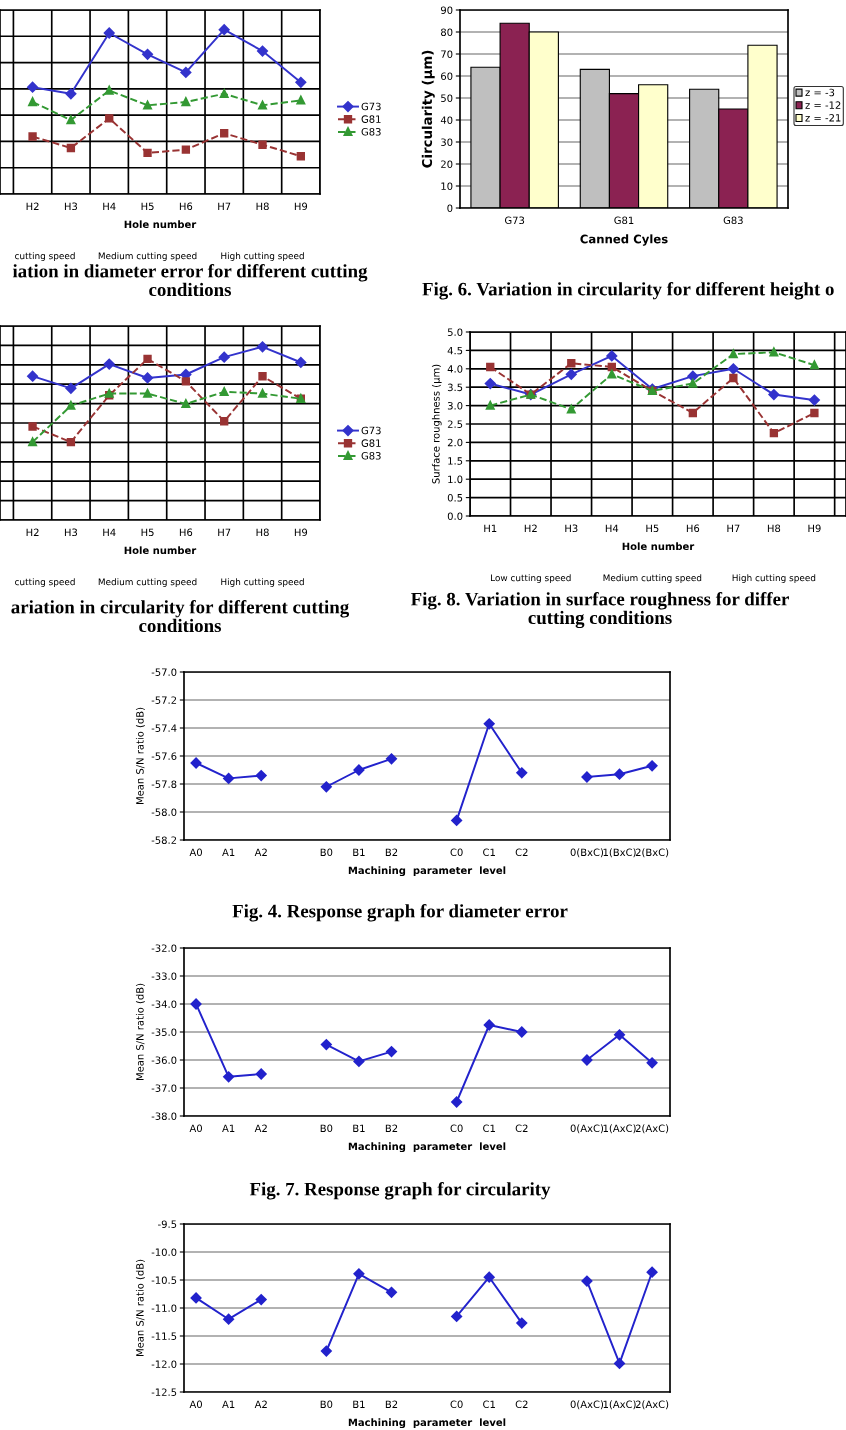 The height and width of the screenshot is (1430, 846). Describe the element at coordinates (190, 280) in the screenshot. I see `text: iation in diameter error for different cutting conditions` at that location.